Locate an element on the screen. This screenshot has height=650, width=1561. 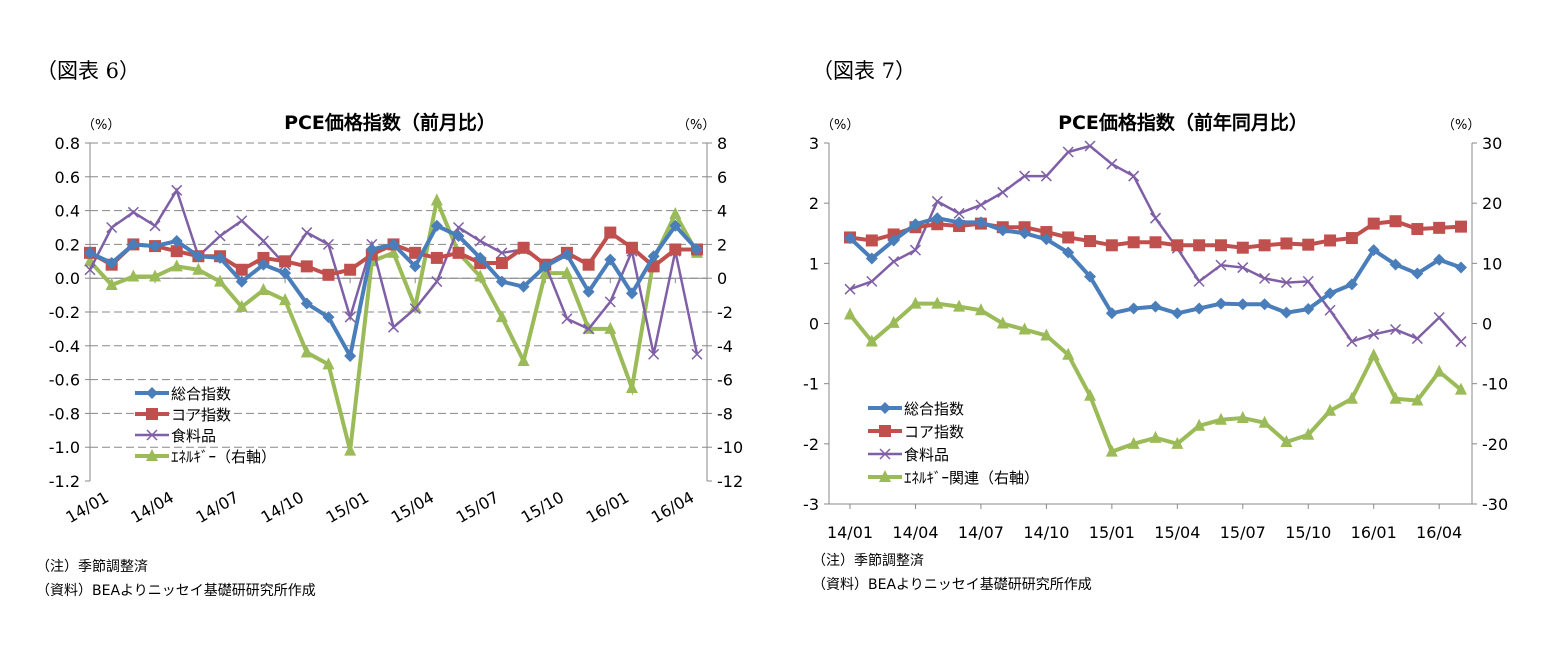
y-right-tick-label: 0 is located at coordinates (1487, 324).